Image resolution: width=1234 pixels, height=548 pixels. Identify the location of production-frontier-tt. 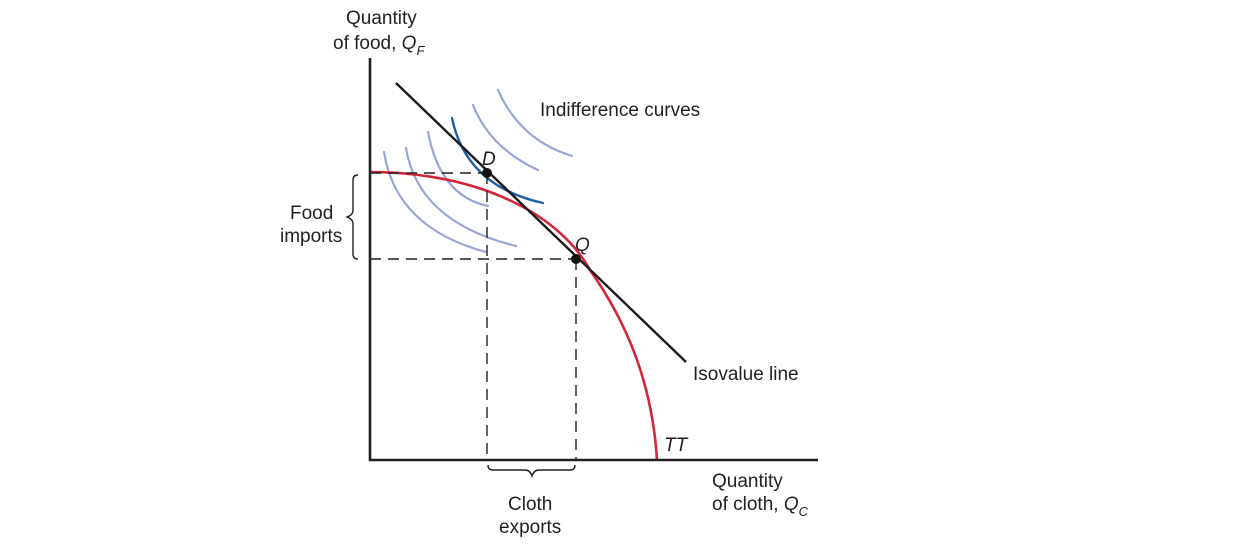
(514, 315).